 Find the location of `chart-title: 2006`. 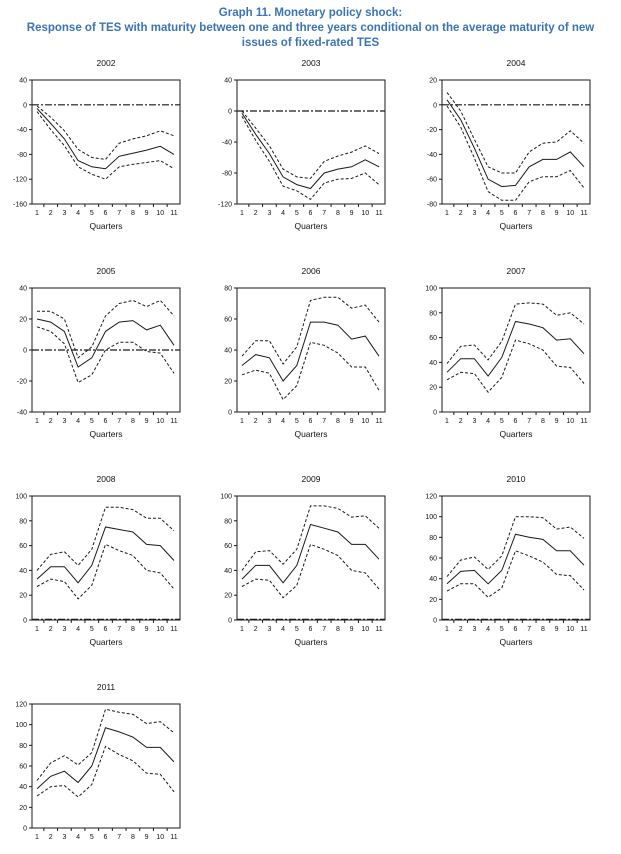

chart-title: 2006 is located at coordinates (311, 271).